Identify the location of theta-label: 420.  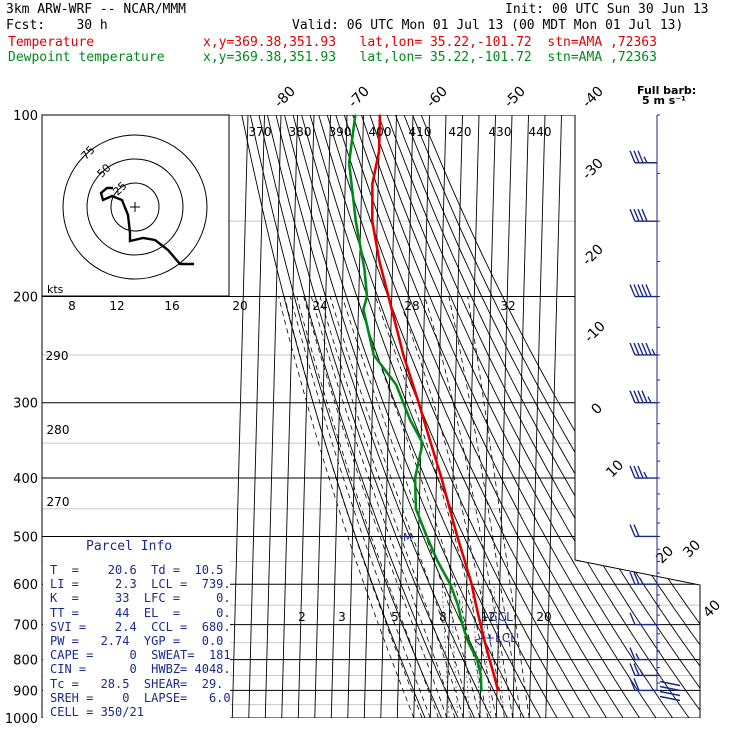
(460, 132).